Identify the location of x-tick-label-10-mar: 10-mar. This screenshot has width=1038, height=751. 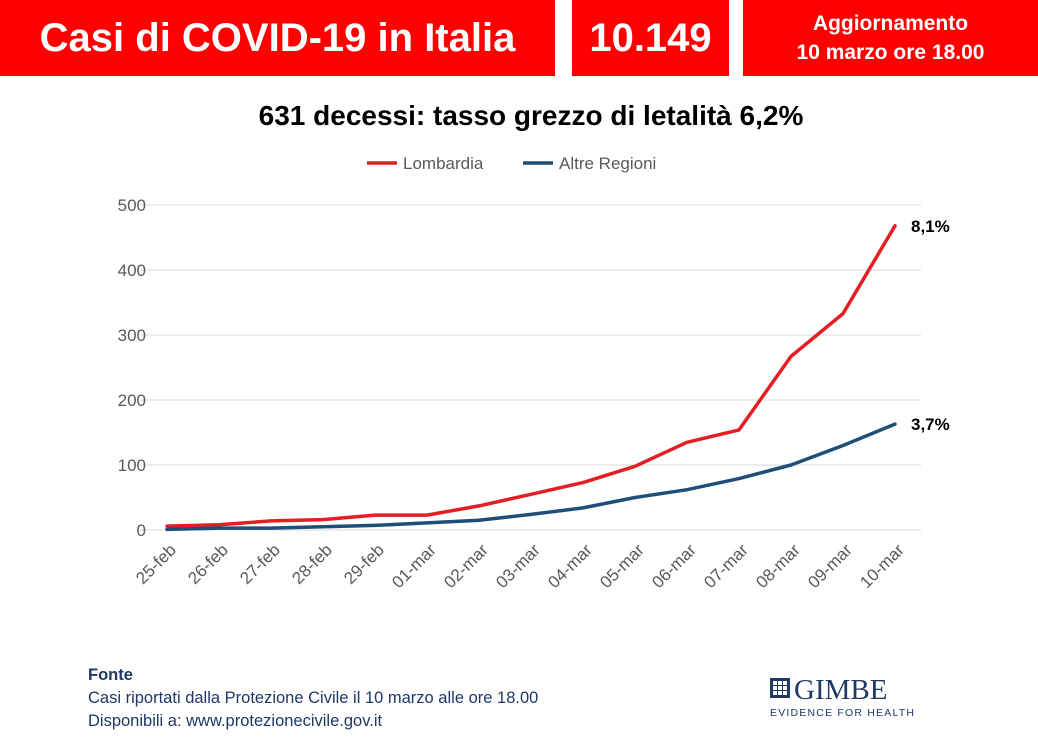
(882, 566).